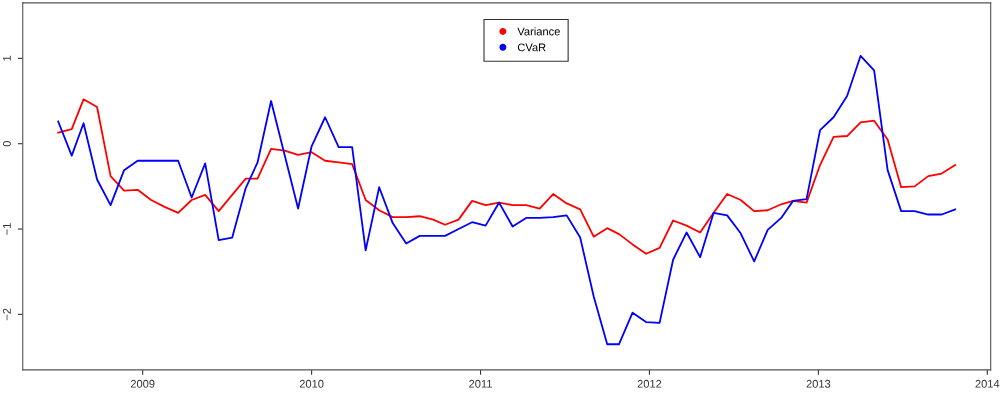  What do you see at coordinates (987, 383) in the screenshot?
I see `x-tick-label: 2014` at bounding box center [987, 383].